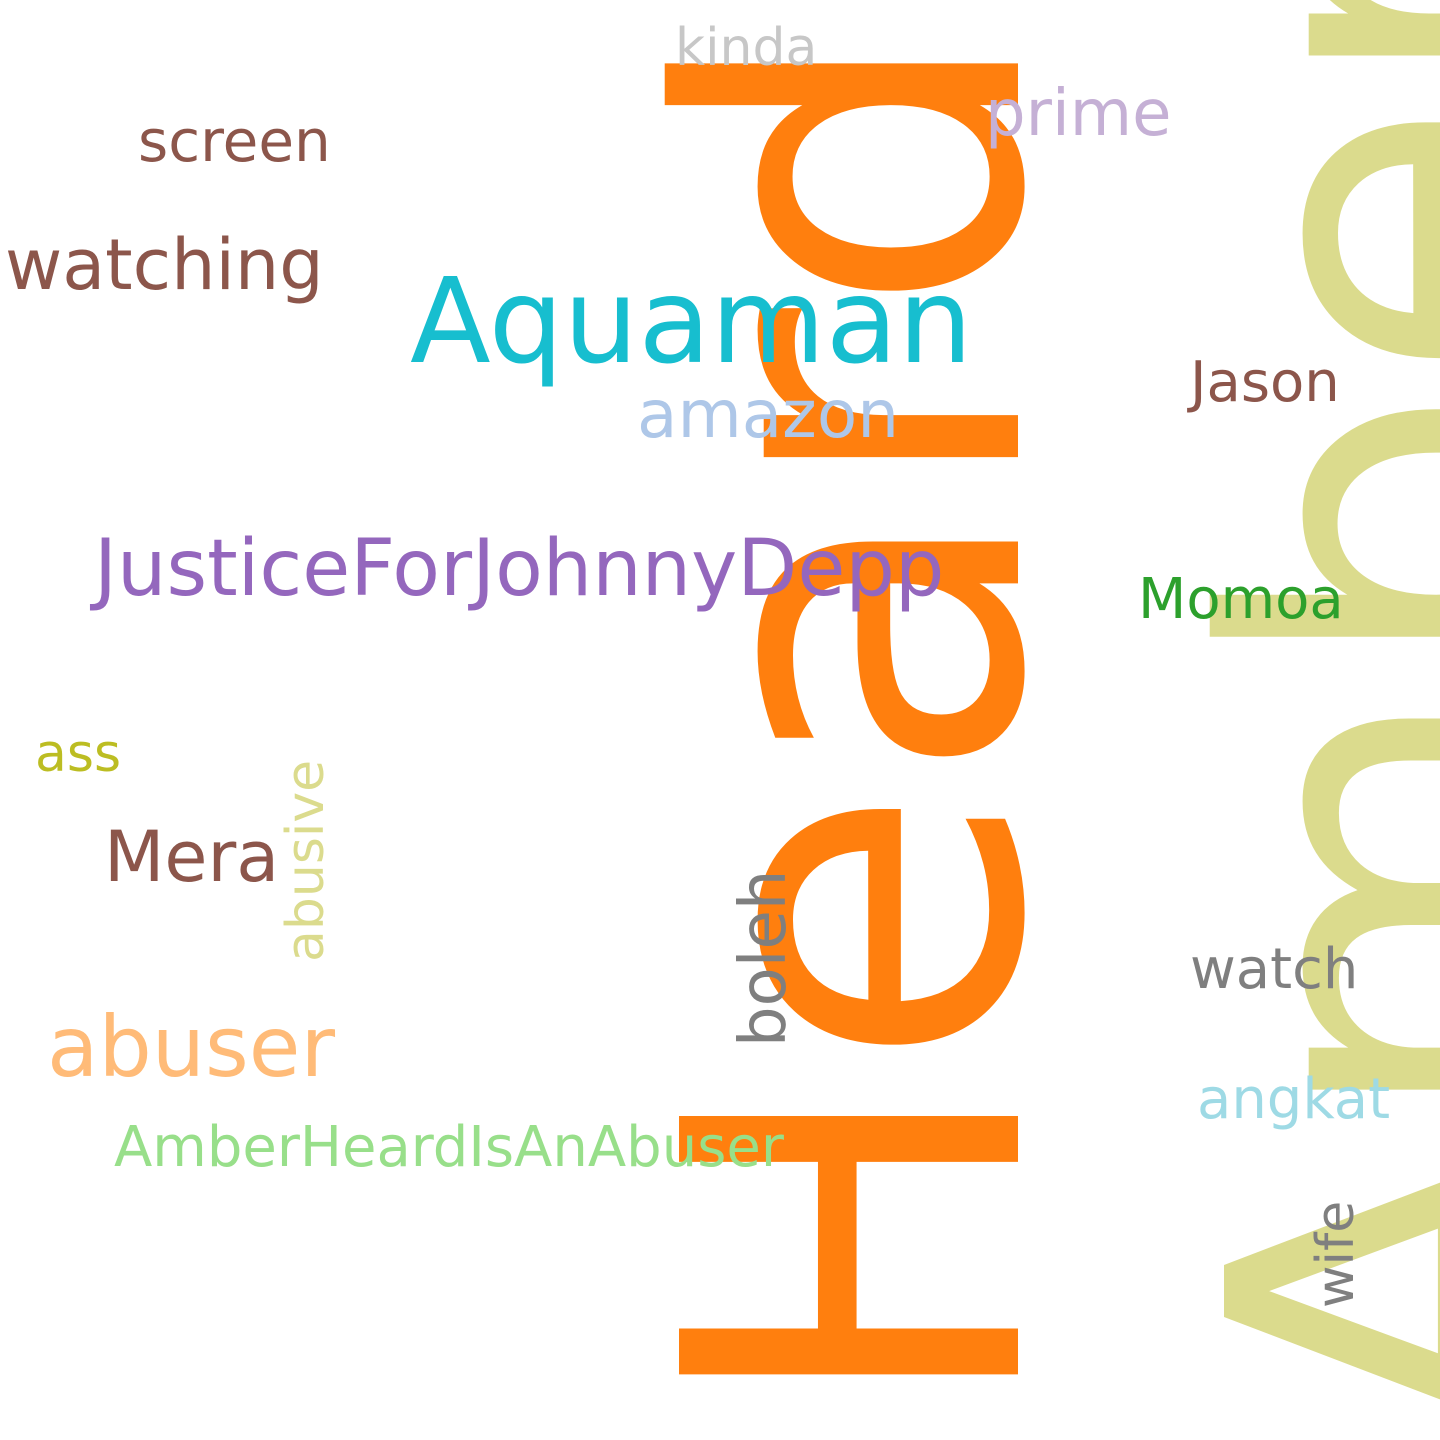 The width and height of the screenshot is (1440, 1440). What do you see at coordinates (746, 48) in the screenshot?
I see `word-kinda: kinda` at bounding box center [746, 48].